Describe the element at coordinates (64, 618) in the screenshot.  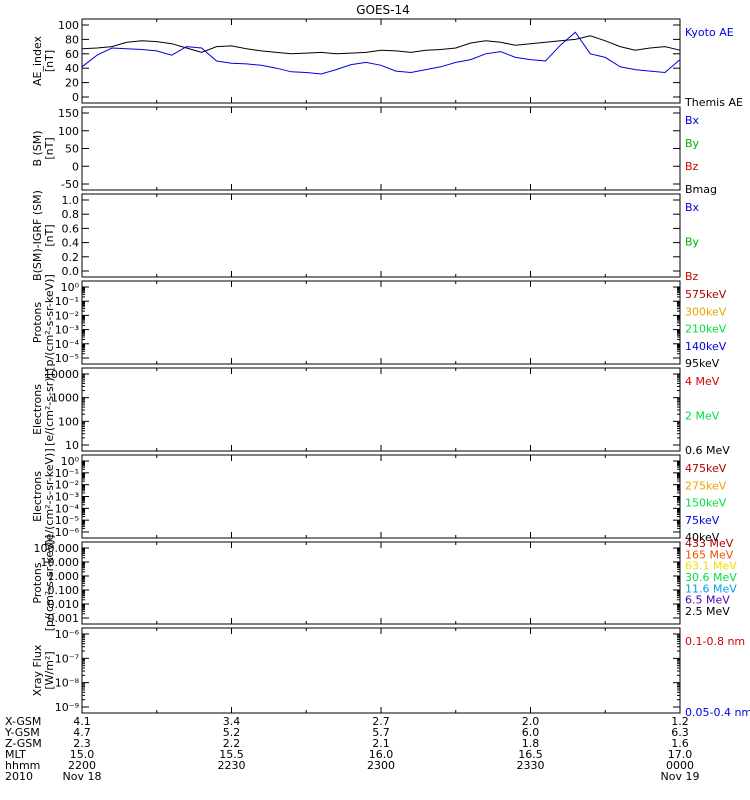
I see `y-tick-label: 0.001` at that location.